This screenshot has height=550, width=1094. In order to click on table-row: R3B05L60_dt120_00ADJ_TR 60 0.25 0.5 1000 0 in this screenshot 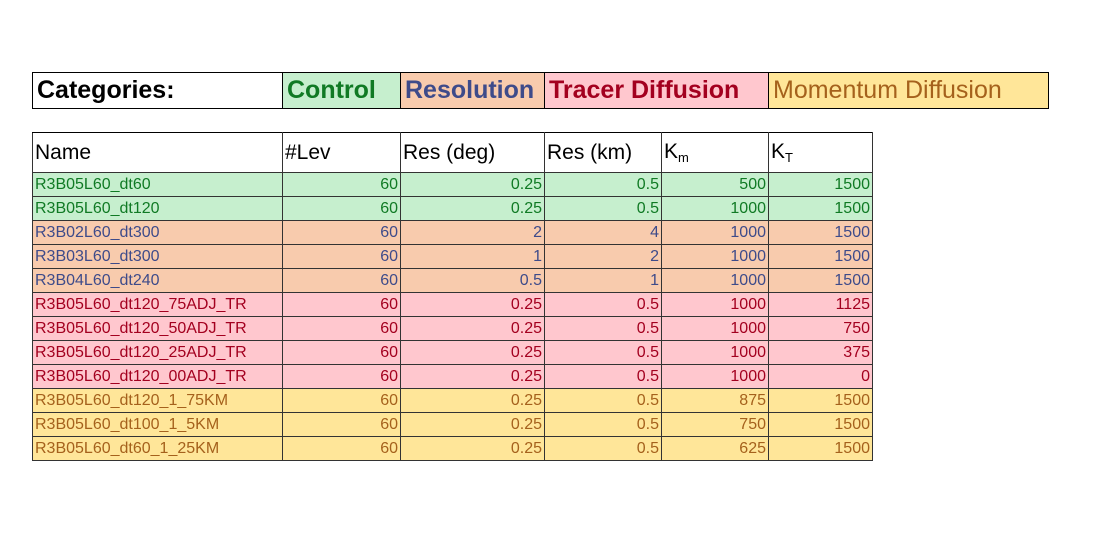, I will do `click(452, 376)`.